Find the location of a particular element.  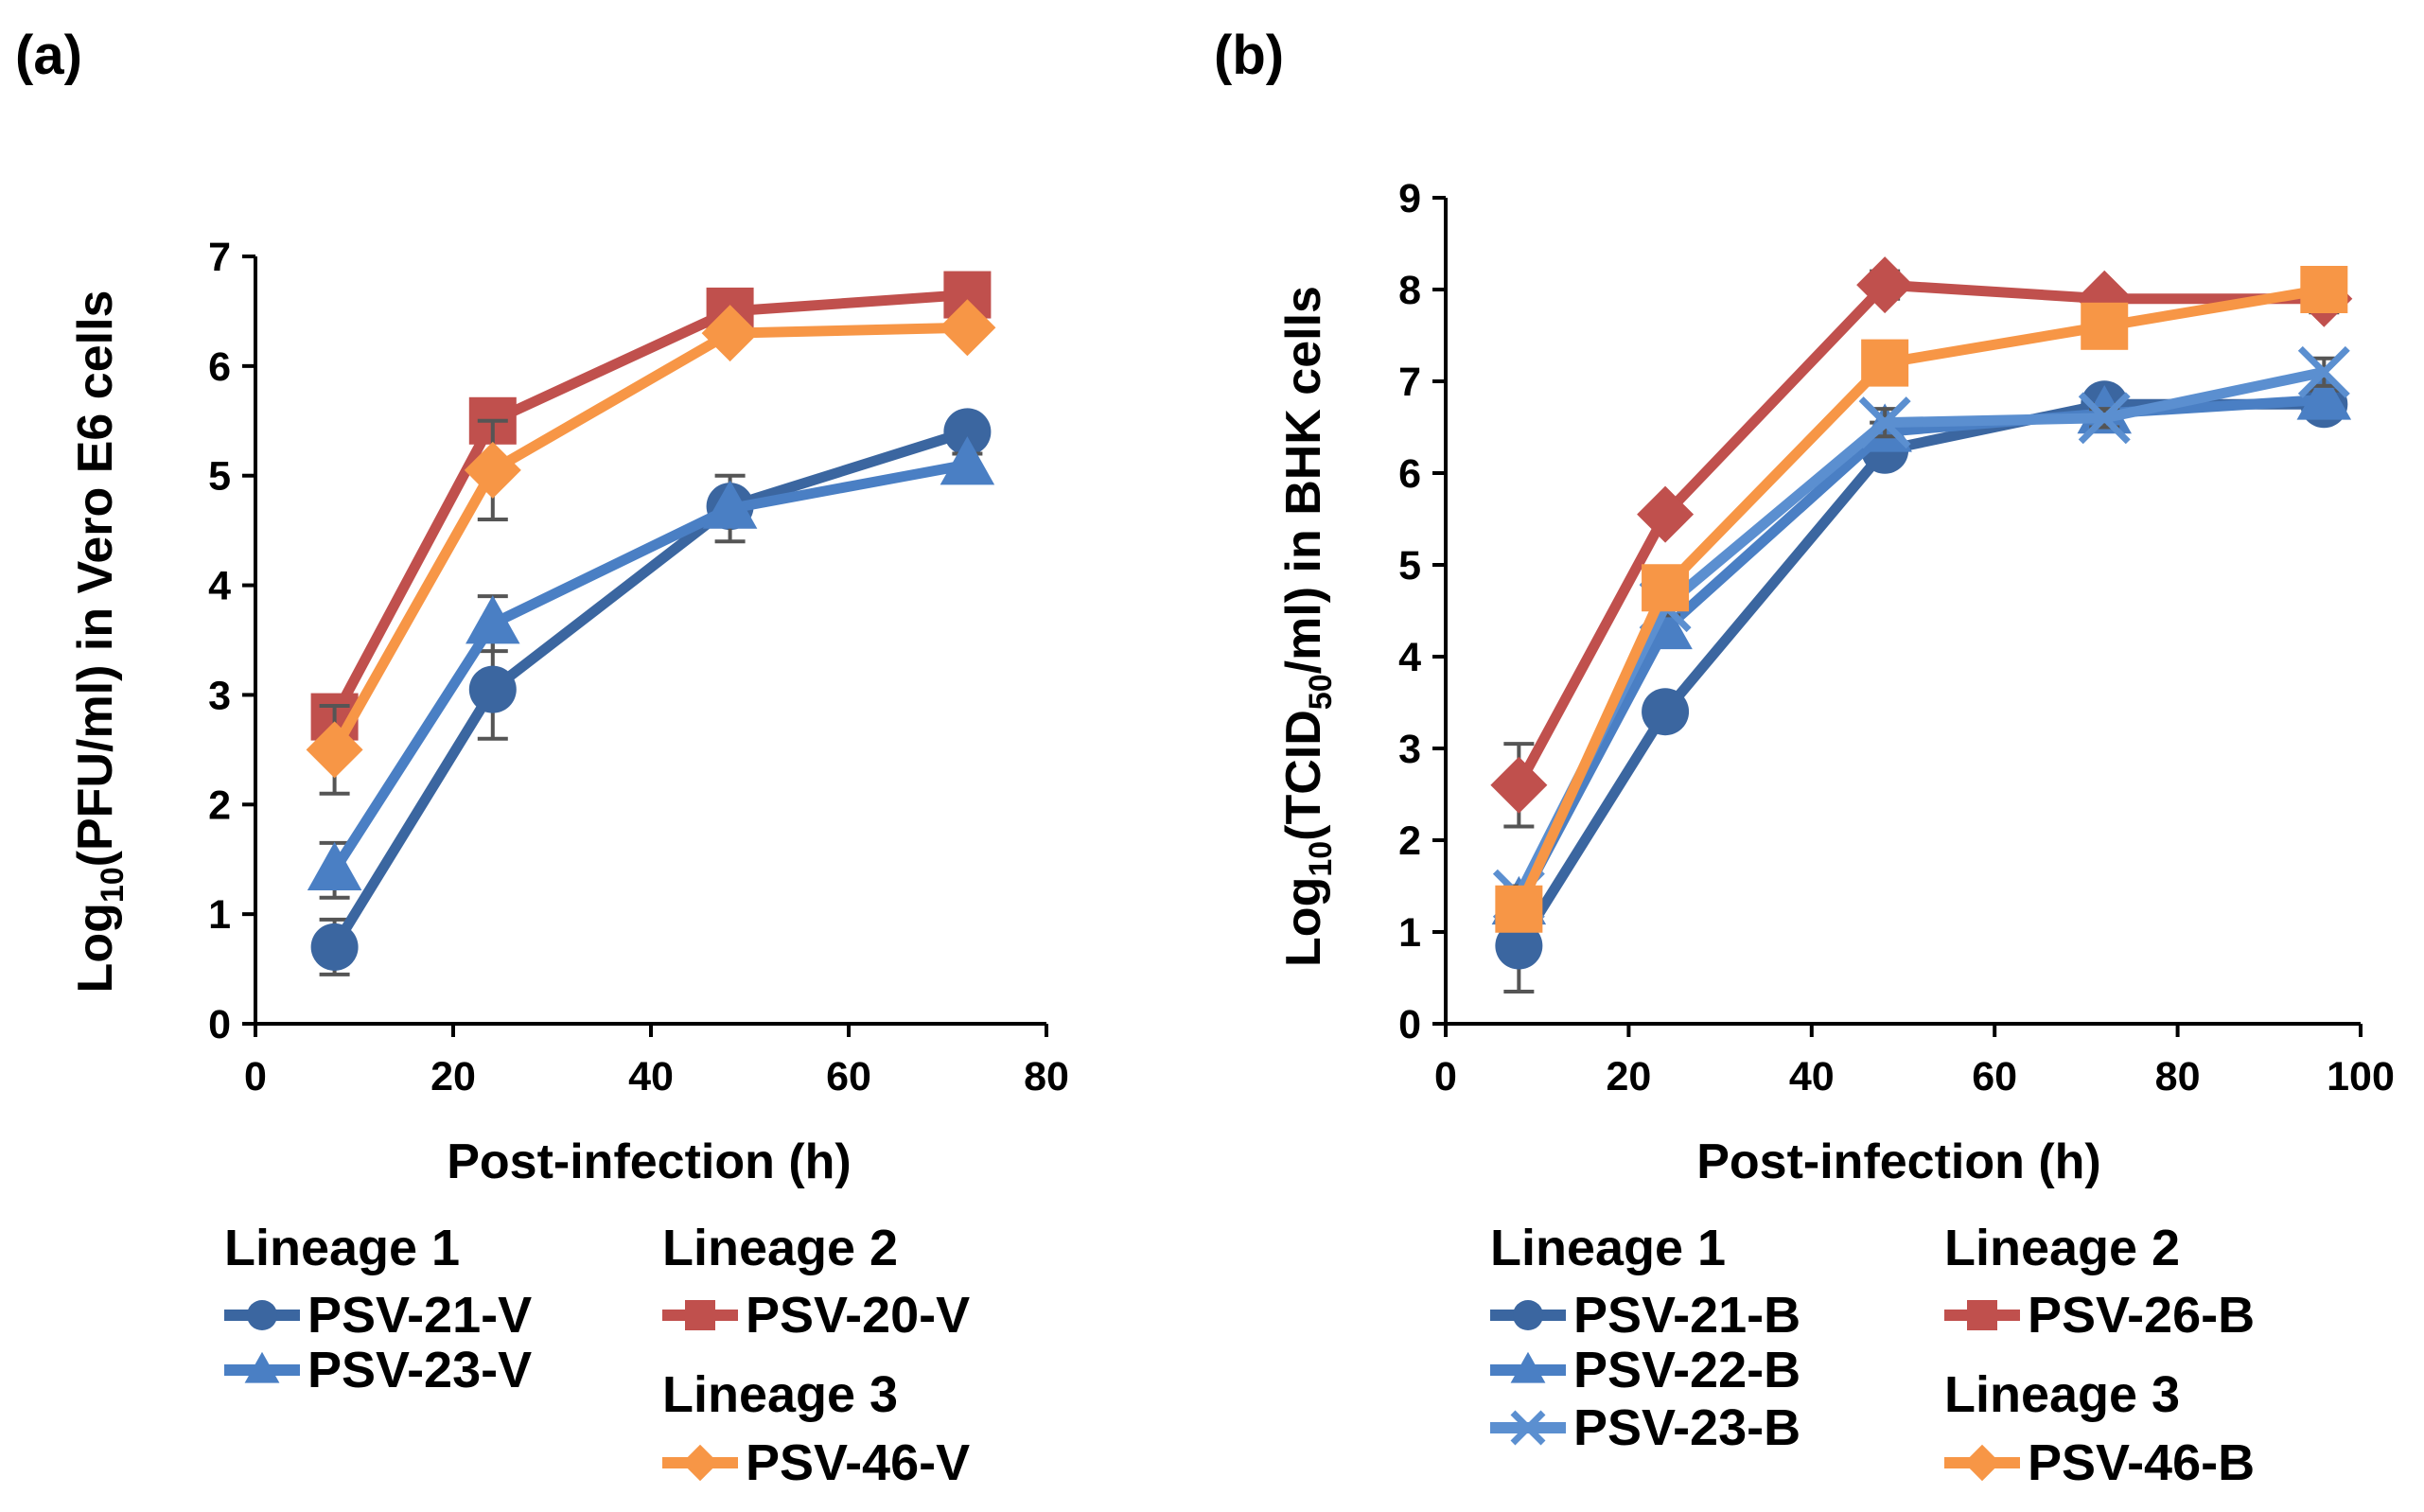

y-axis-title-part: /ml) in BHK cells is located at coordinates (1303, 480).